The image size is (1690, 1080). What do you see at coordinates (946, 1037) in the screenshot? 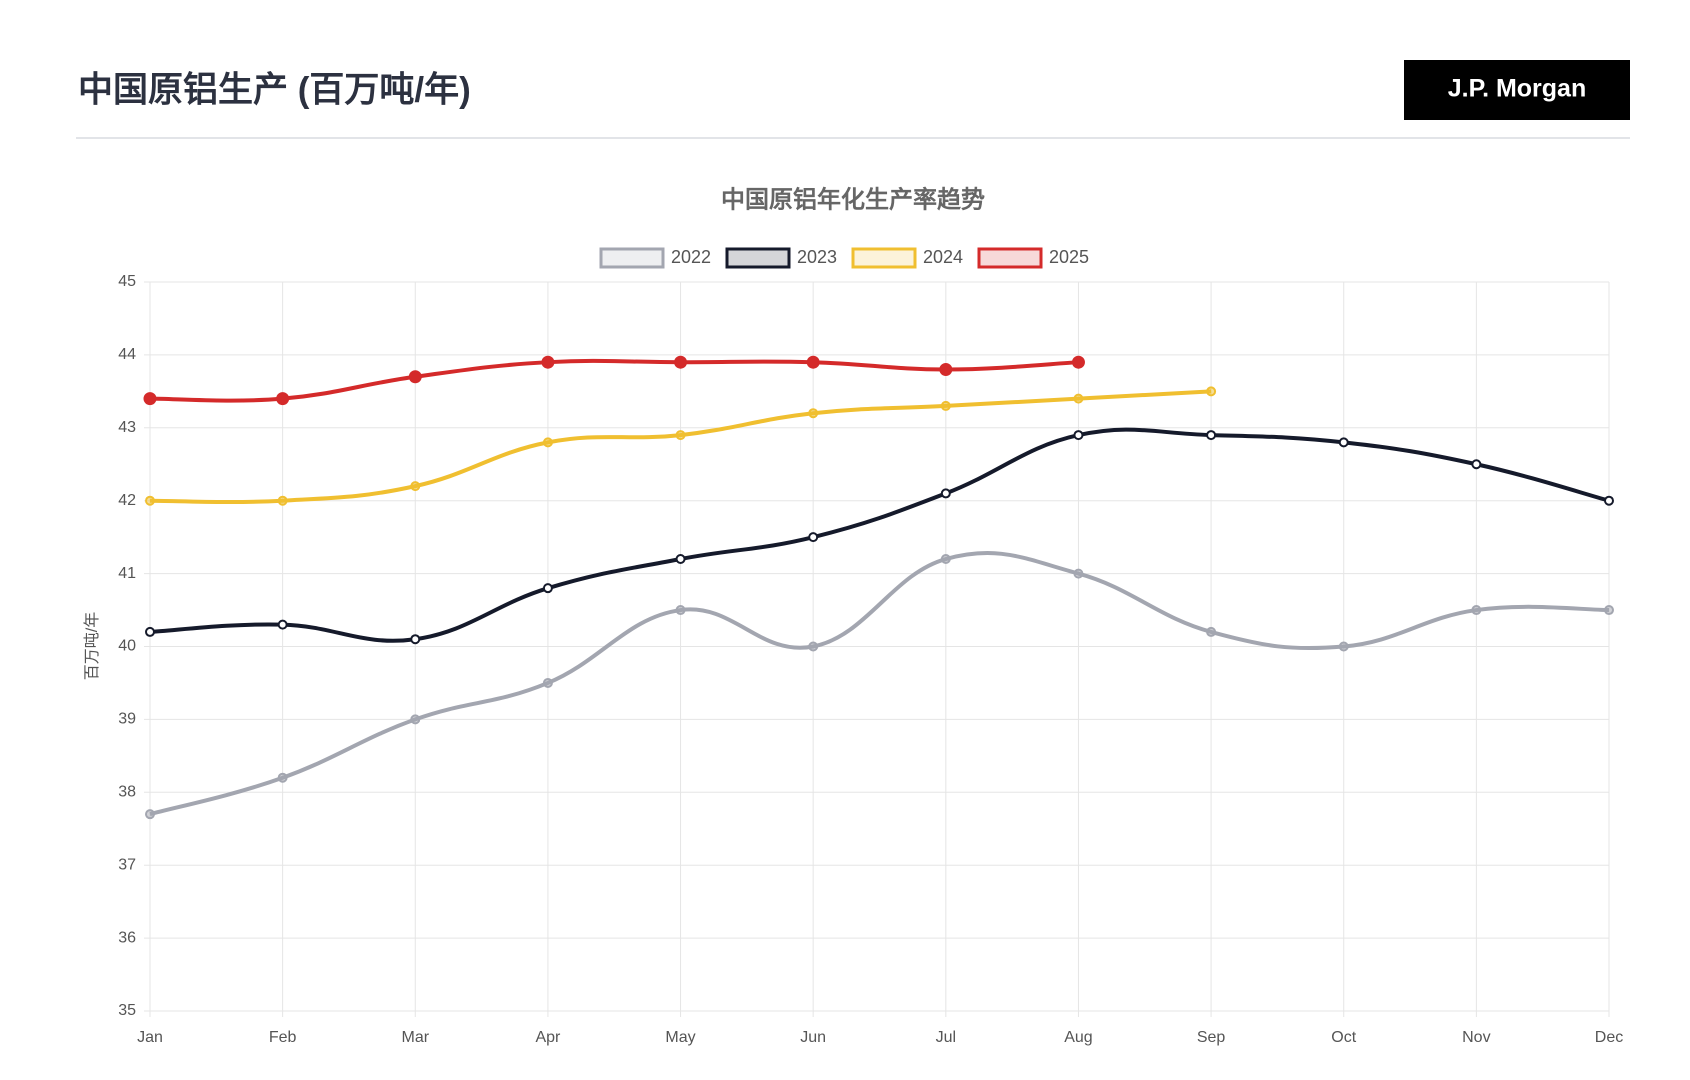
I see `x-tick-label: Jul` at bounding box center [946, 1037].